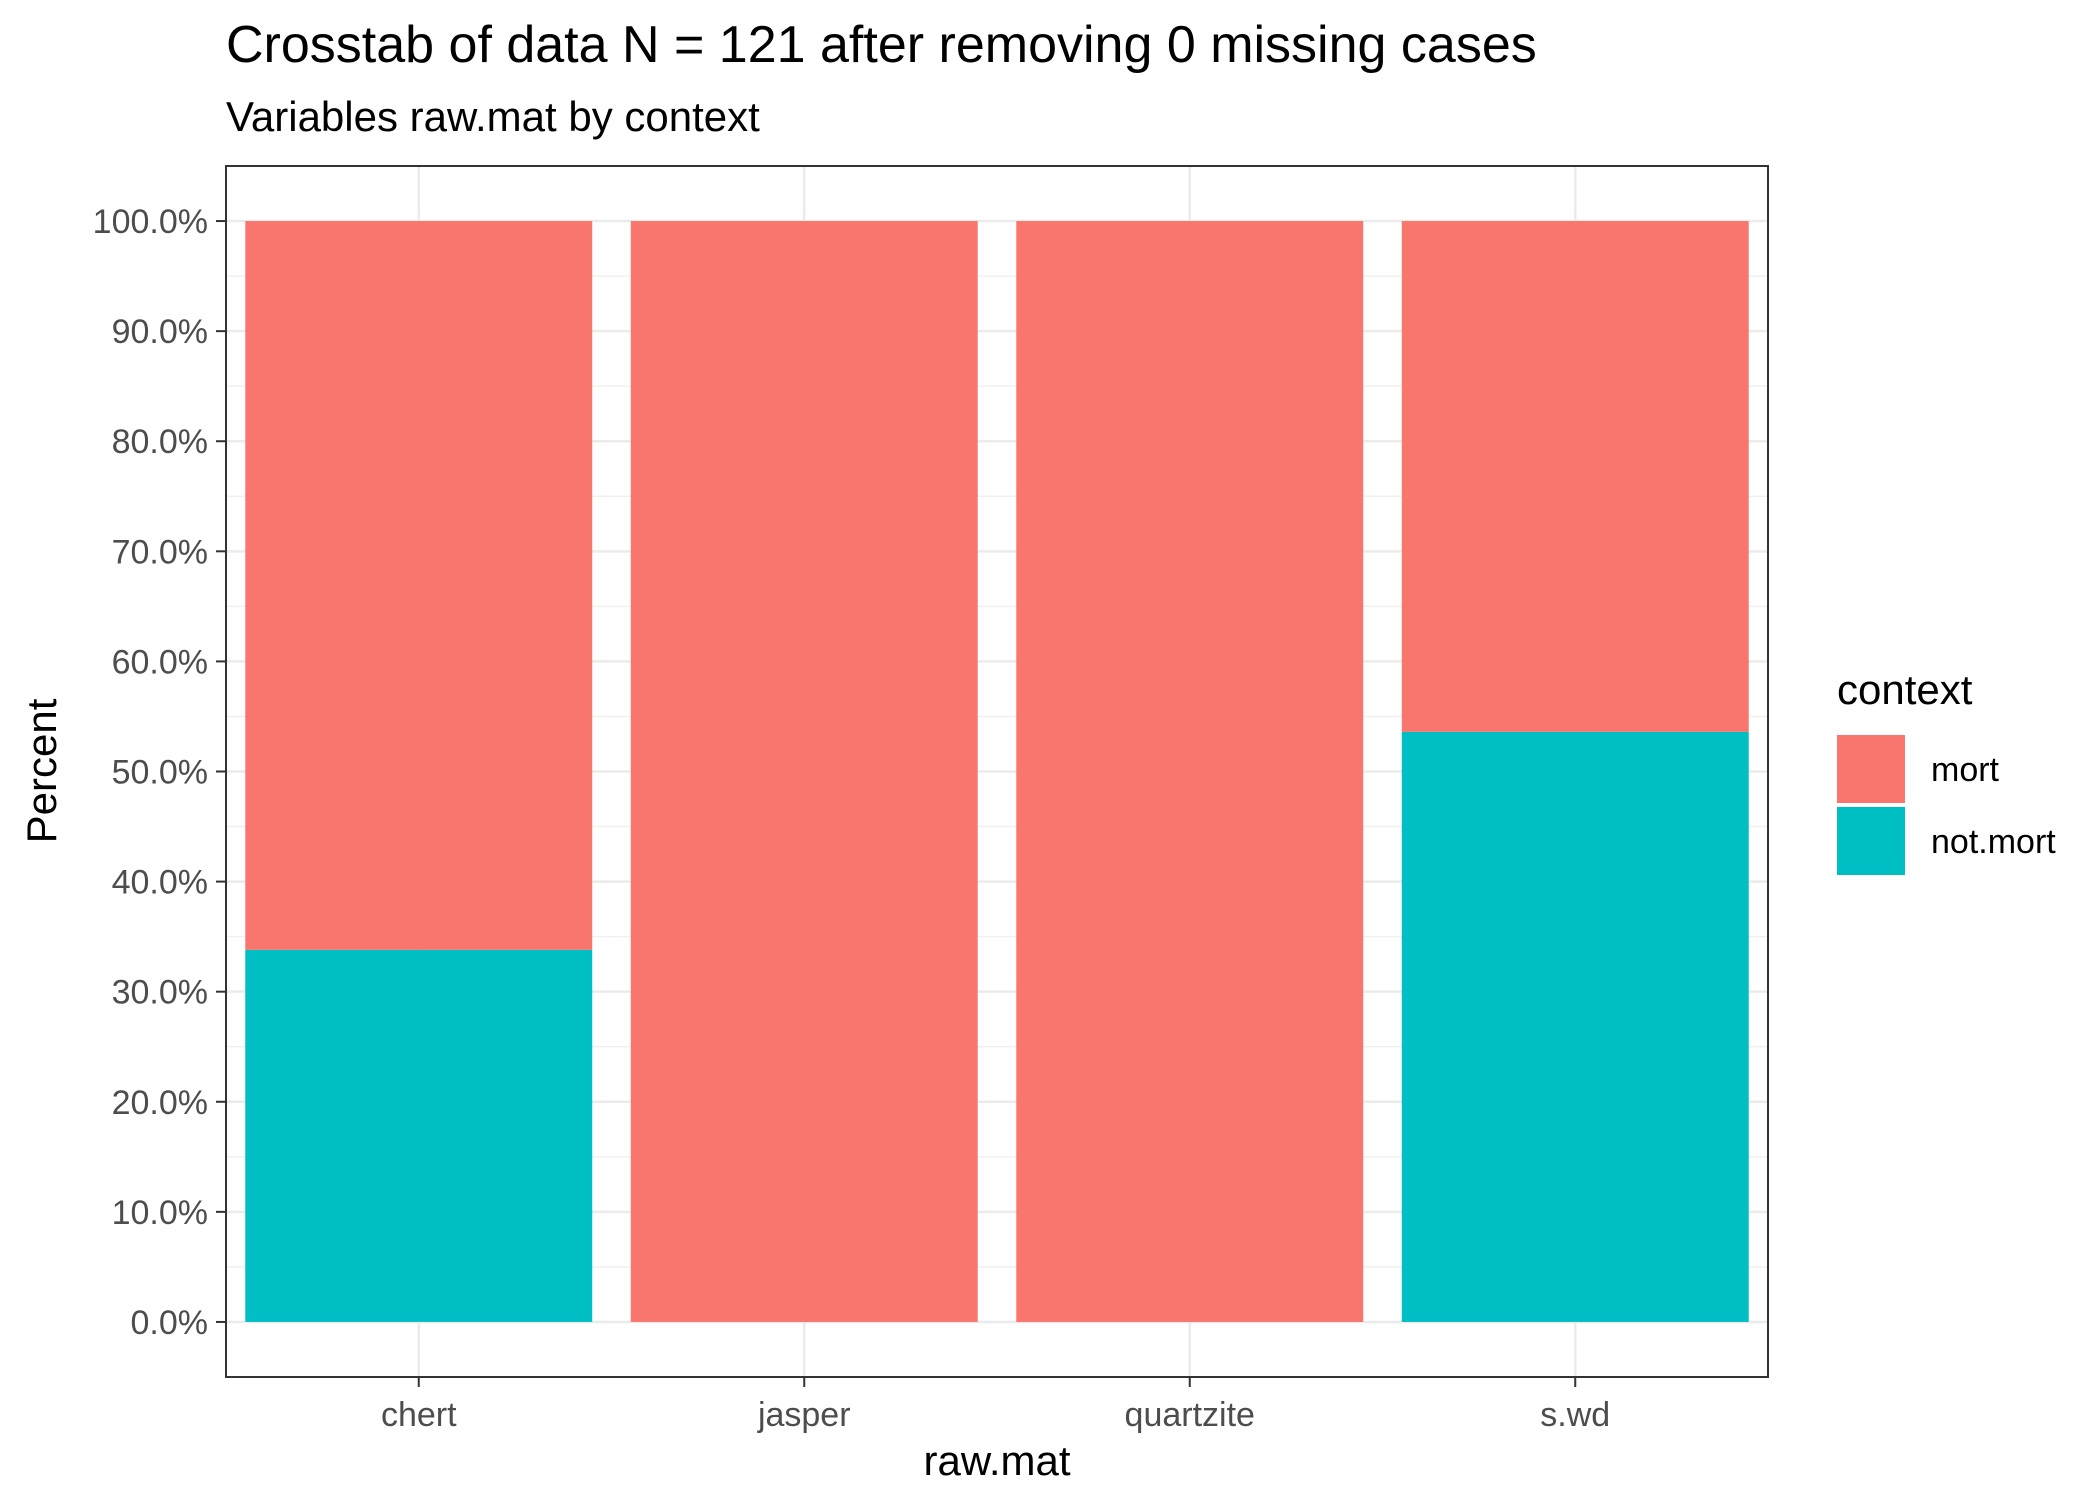  I want to click on y-tick-label: 0.0%, so click(170, 1323).